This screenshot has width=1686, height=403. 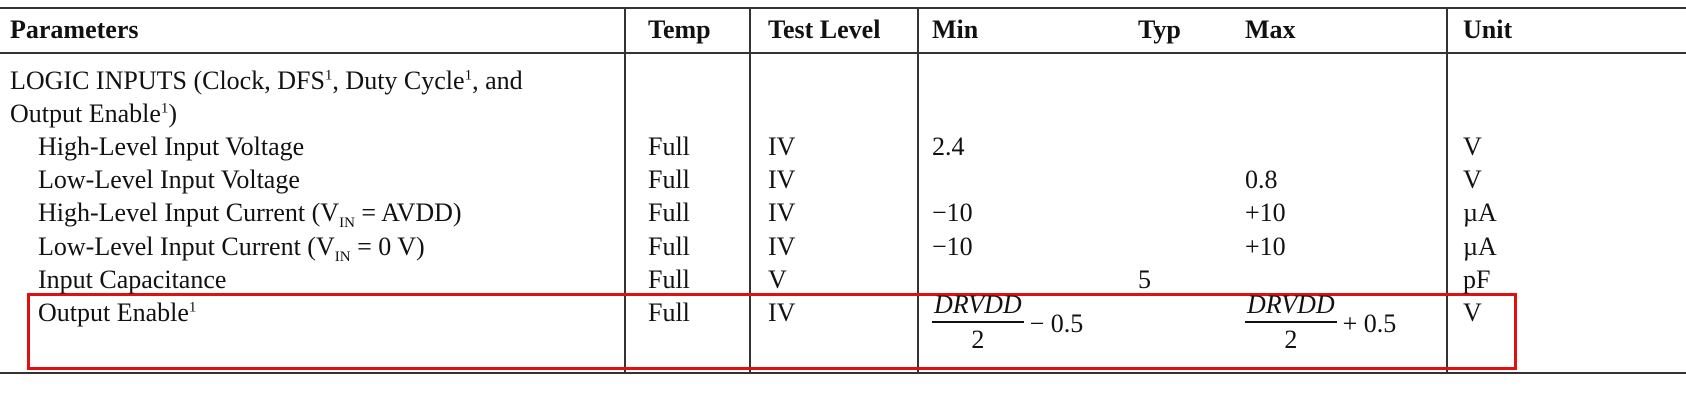 I want to click on parameter: High-Level Input Voltage, so click(x=171, y=146).